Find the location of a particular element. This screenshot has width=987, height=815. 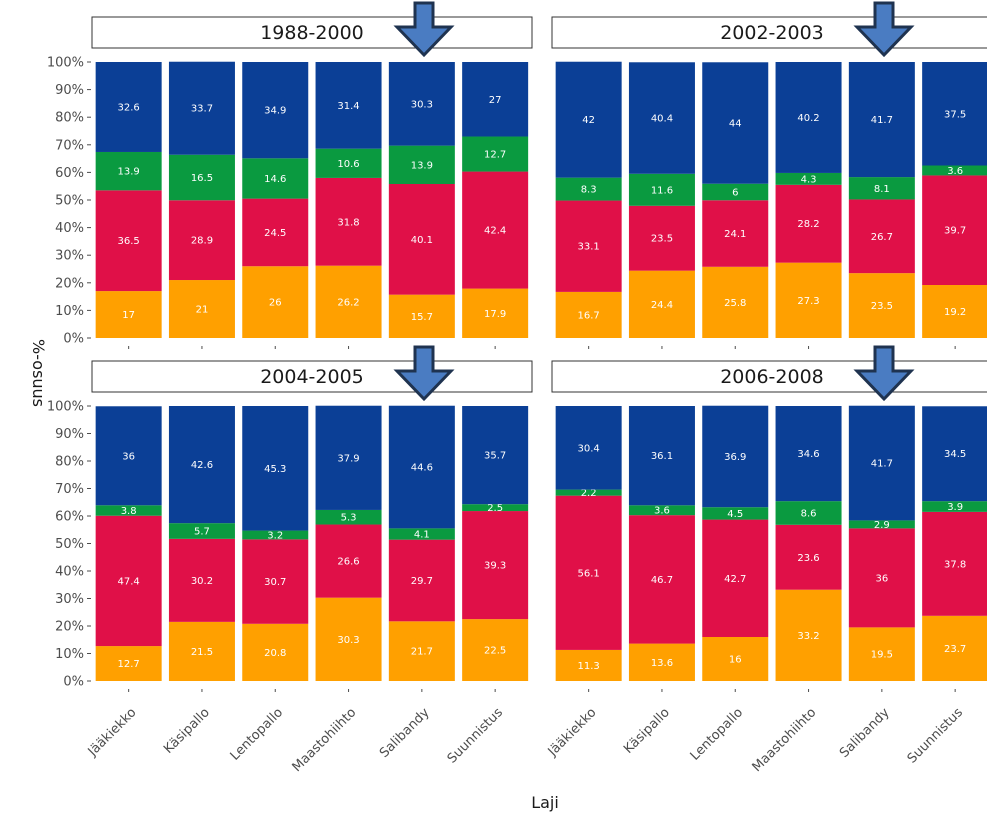

y-tick-label: 40% is located at coordinates (69, 572).